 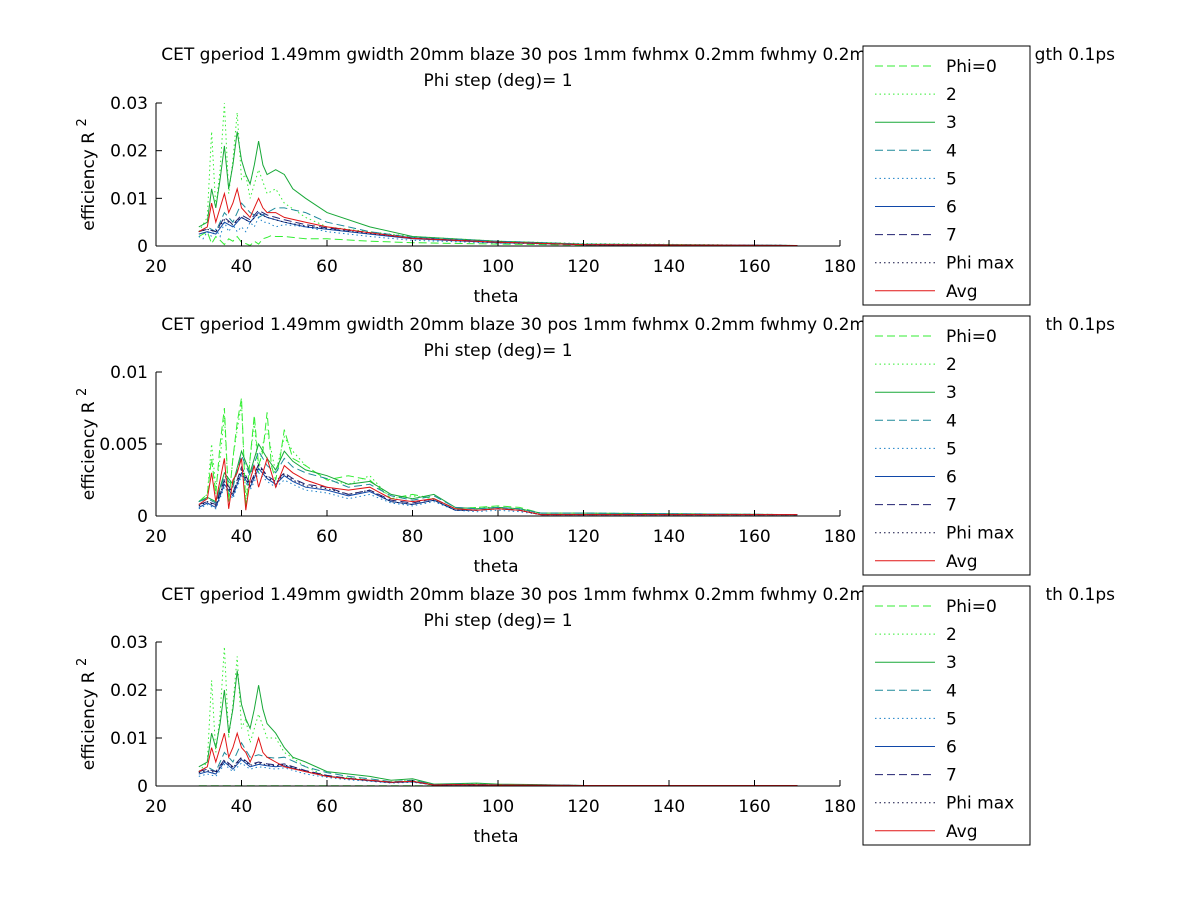 What do you see at coordinates (1075, 55) in the screenshot?
I see `chart-title-tail: gth 0.1ps` at bounding box center [1075, 55].